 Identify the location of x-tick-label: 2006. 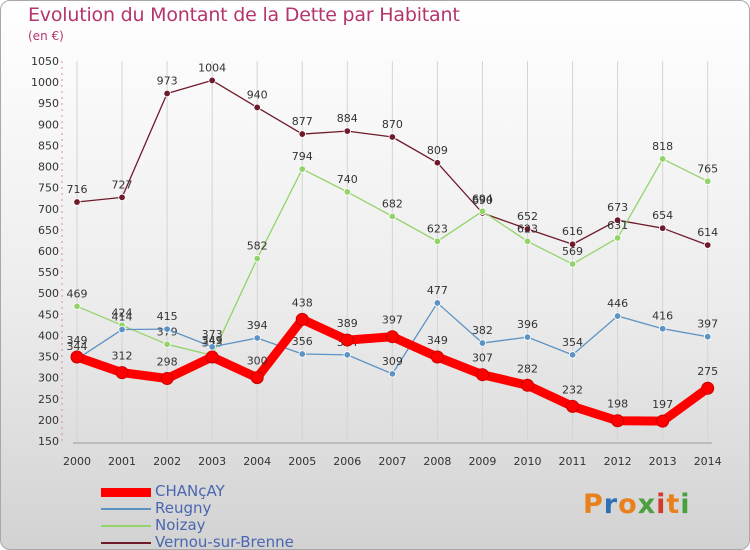
(347, 461).